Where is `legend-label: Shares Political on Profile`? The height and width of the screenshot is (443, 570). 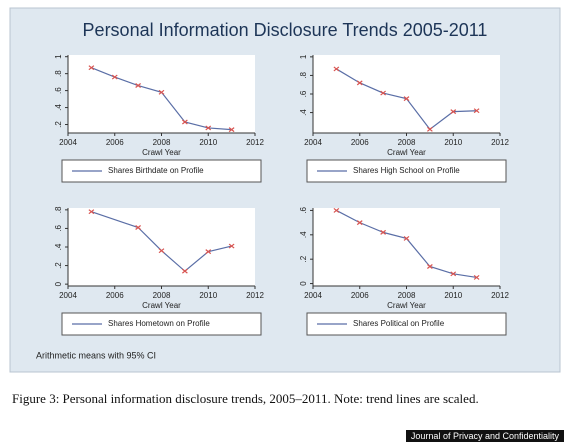 legend-label: Shares Political on Profile is located at coordinates (399, 323).